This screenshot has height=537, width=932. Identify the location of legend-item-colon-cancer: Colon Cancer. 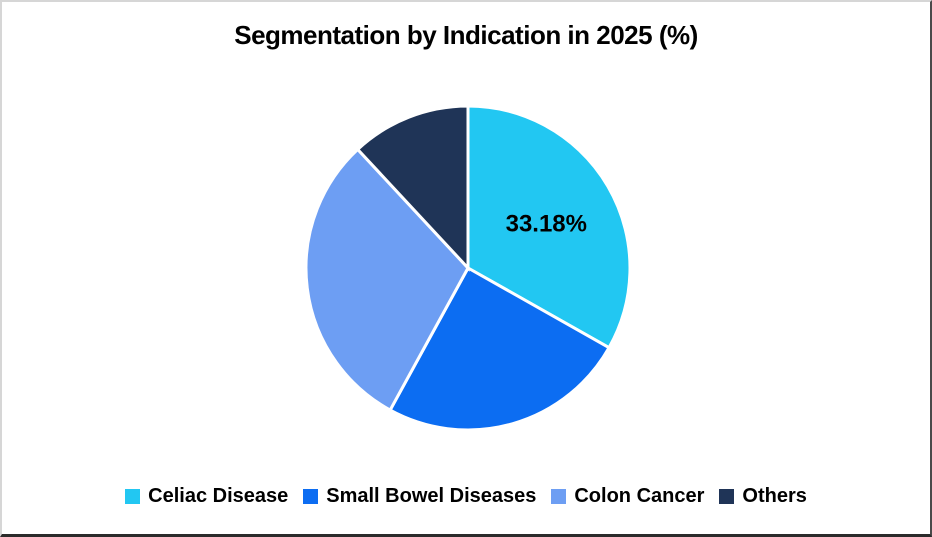
(627, 496).